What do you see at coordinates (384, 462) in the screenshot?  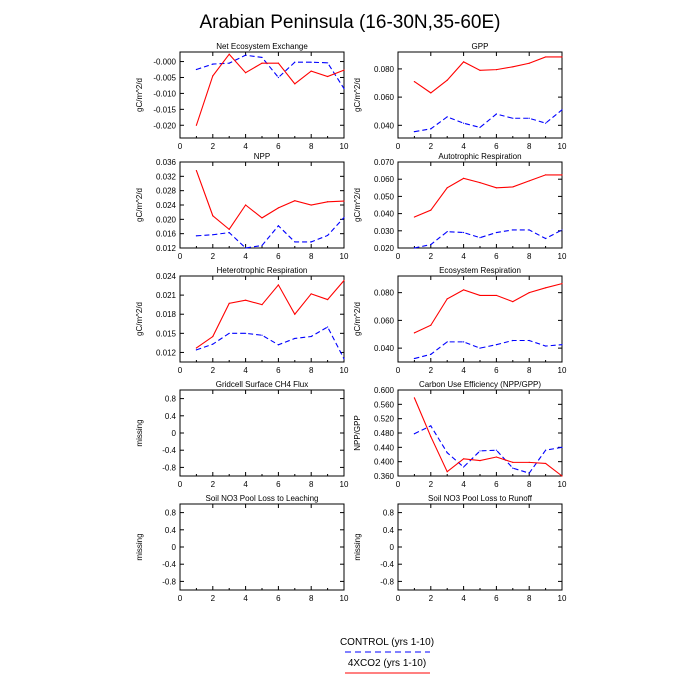 I see `y-tick-label: 0.400` at bounding box center [384, 462].